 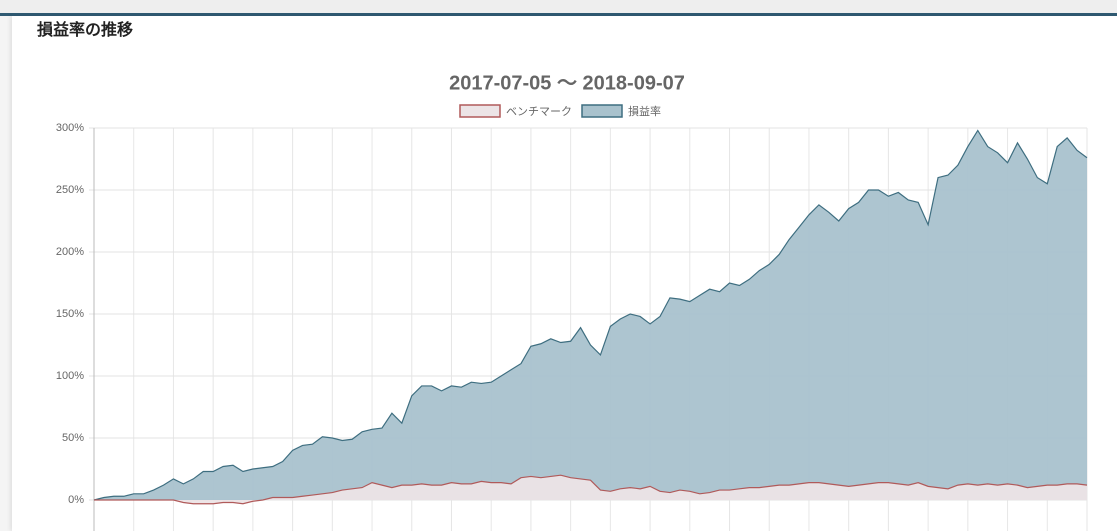 What do you see at coordinates (73, 438) in the screenshot?
I see `y-tick-label: 50%` at bounding box center [73, 438].